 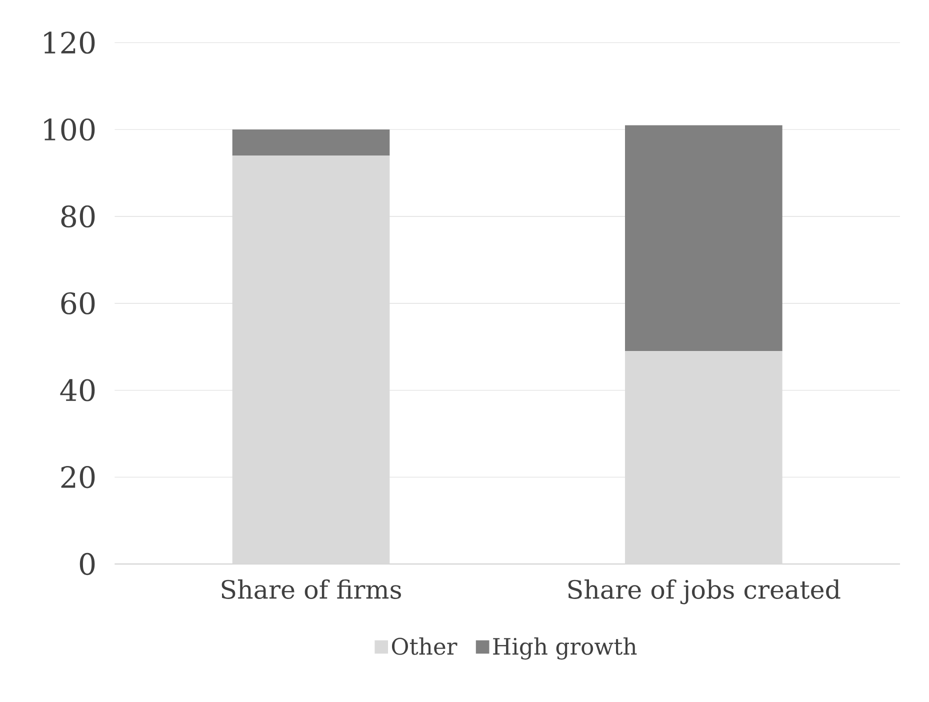 I want to click on x-tick-label: Share of jobs created, so click(x=704, y=591).